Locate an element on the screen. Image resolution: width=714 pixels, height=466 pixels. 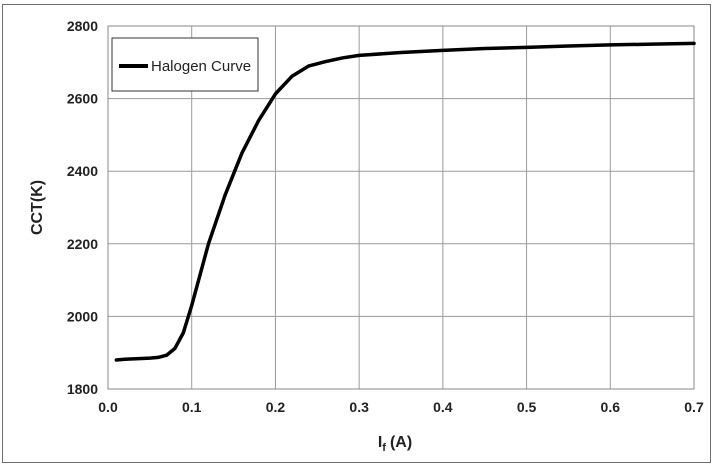
y-axis-label: CCT(K) is located at coordinates (37, 207).